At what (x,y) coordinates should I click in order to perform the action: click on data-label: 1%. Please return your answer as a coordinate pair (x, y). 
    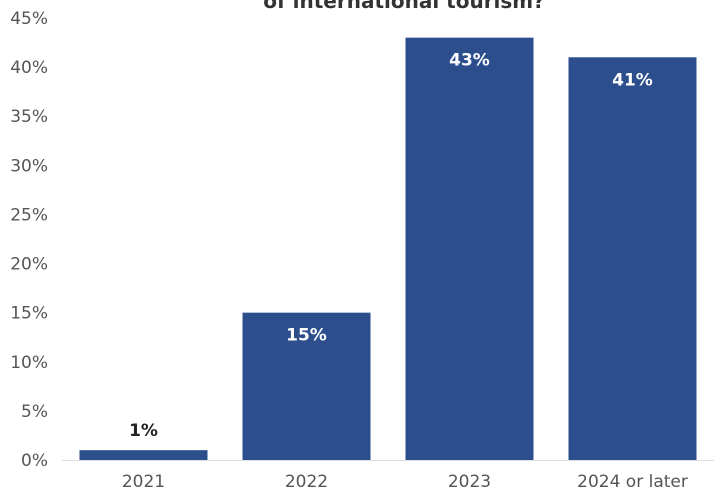
    Looking at the image, I should click on (143, 431).